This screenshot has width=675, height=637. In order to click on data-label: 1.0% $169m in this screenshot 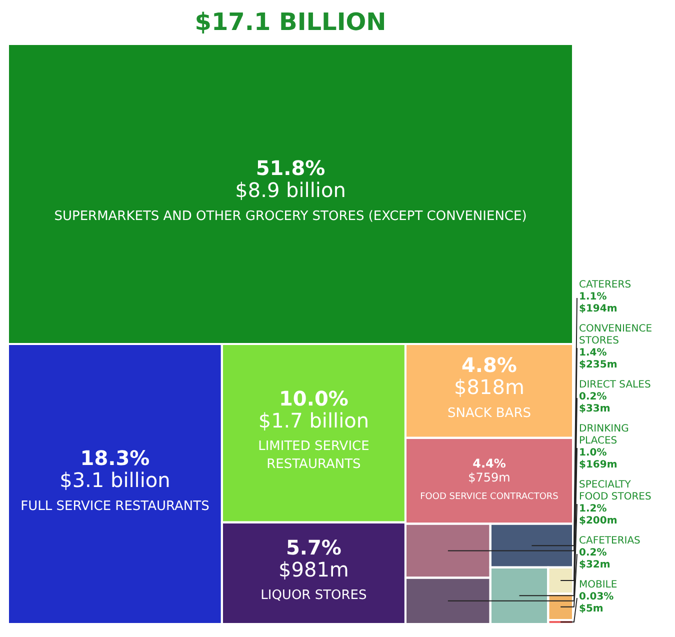, I will do `click(598, 459)`.